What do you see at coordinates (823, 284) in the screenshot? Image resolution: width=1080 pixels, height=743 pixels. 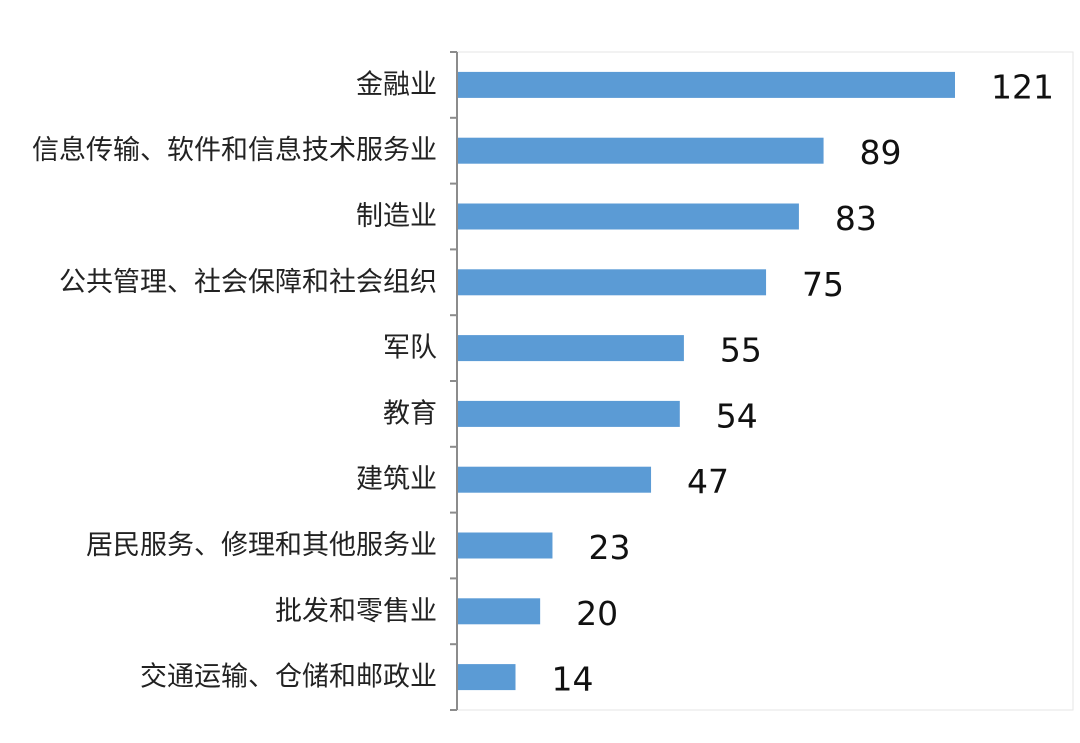 I see `data-label: 75` at bounding box center [823, 284].